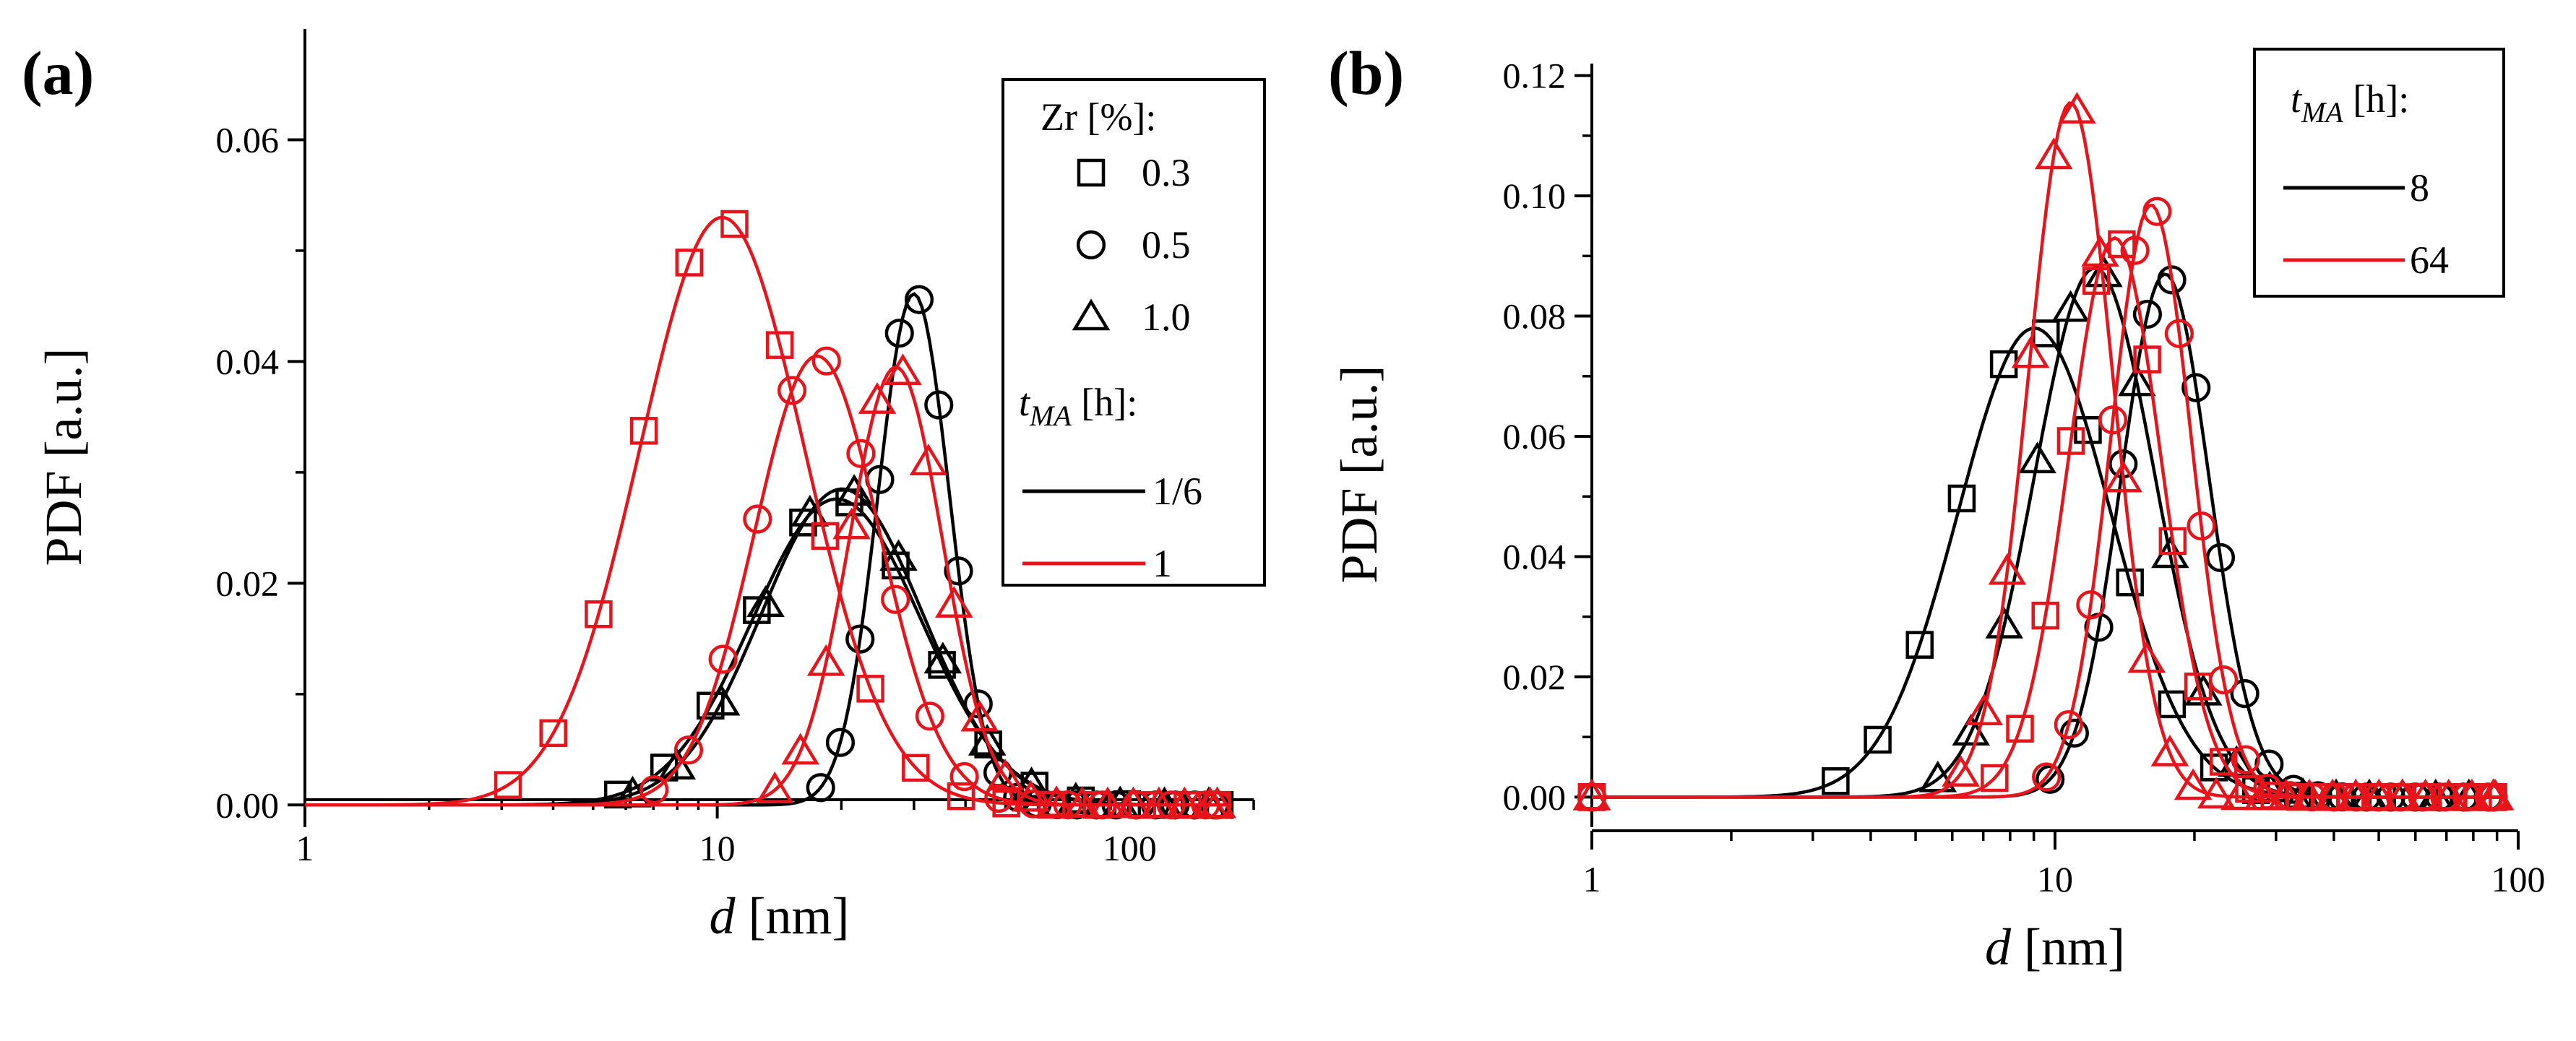 Image resolution: width=2576 pixels, height=1041 pixels. Describe the element at coordinates (1166, 245) in the screenshot. I see `legend-label: 0.5` at that location.